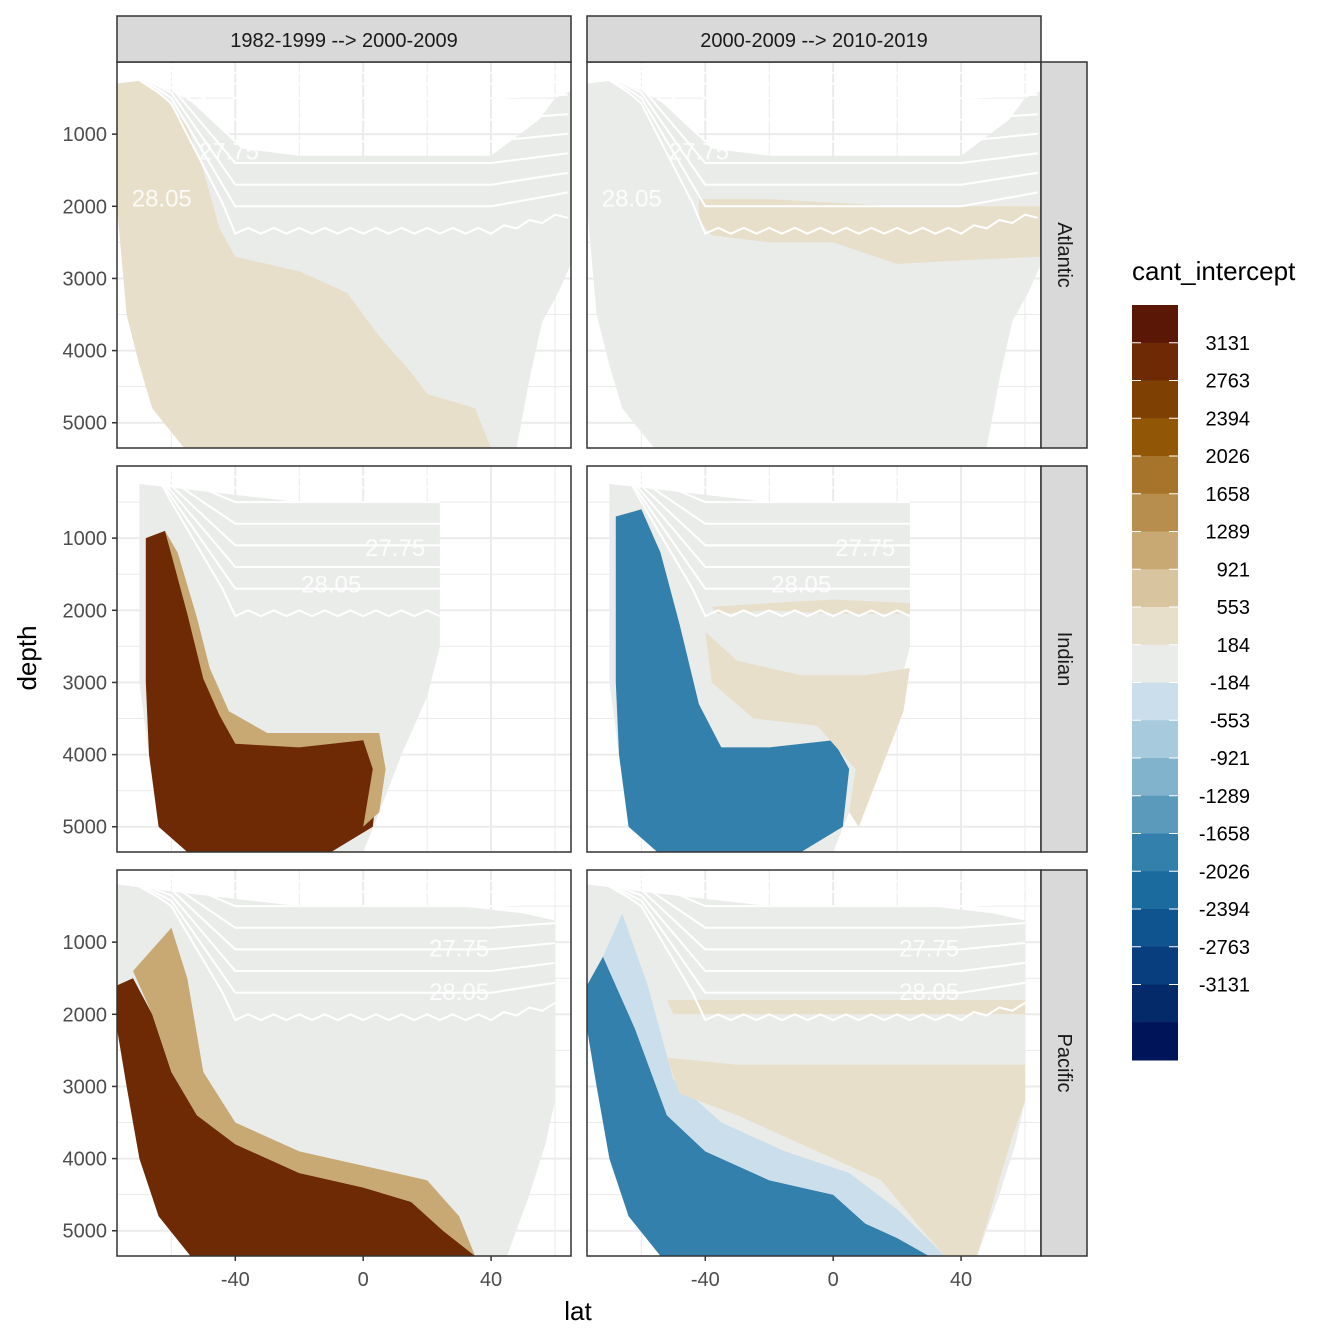 This screenshot has width=1344, height=1344. Describe the element at coordinates (705, 1280) in the screenshot. I see `x-tick-label: -40` at that location.